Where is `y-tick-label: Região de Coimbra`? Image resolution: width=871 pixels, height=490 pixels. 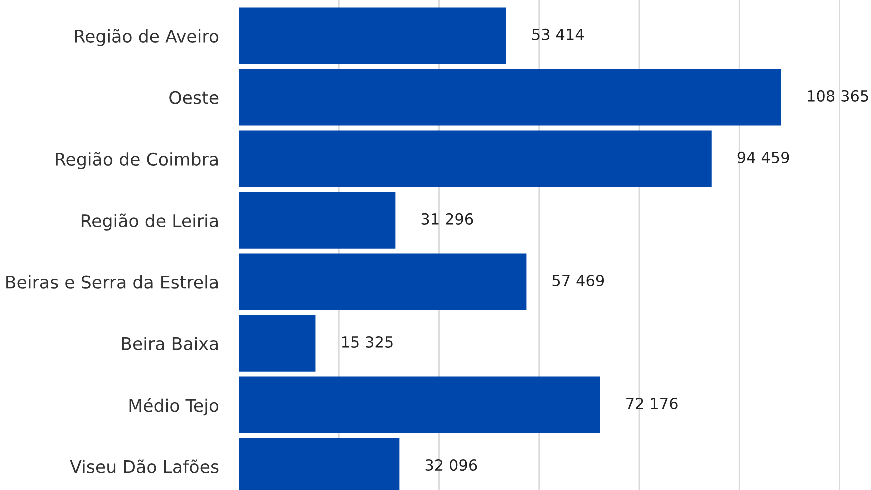 y-tick-label: Região de Coimbra is located at coordinates (137, 161).